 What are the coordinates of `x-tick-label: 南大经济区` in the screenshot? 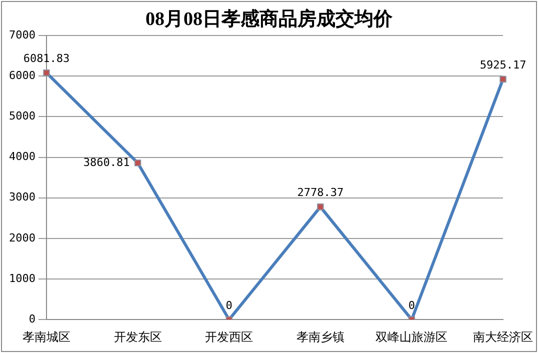 It's located at (503, 337).